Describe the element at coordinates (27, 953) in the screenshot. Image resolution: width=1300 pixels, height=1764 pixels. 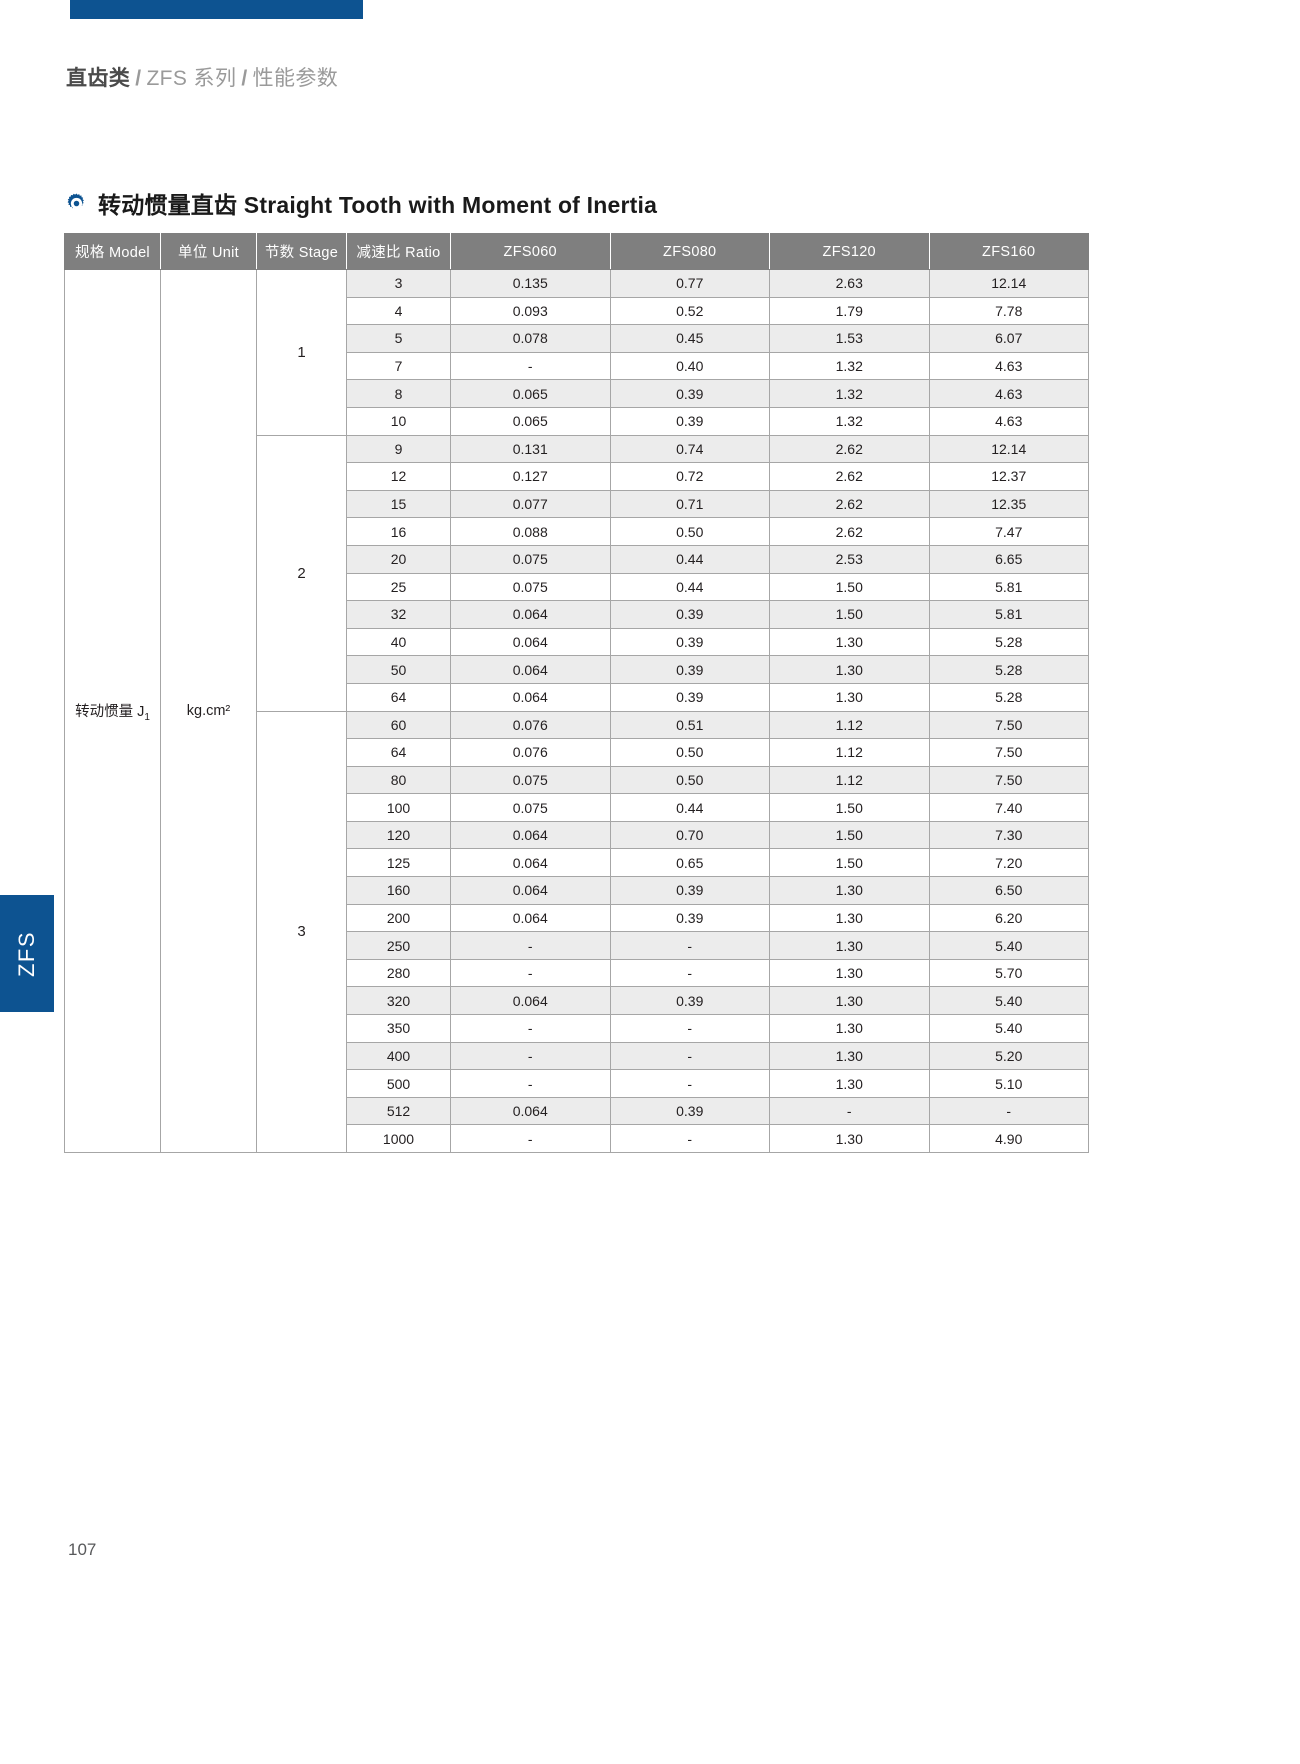
I see `side-tab-zfs: ZFS` at that location.